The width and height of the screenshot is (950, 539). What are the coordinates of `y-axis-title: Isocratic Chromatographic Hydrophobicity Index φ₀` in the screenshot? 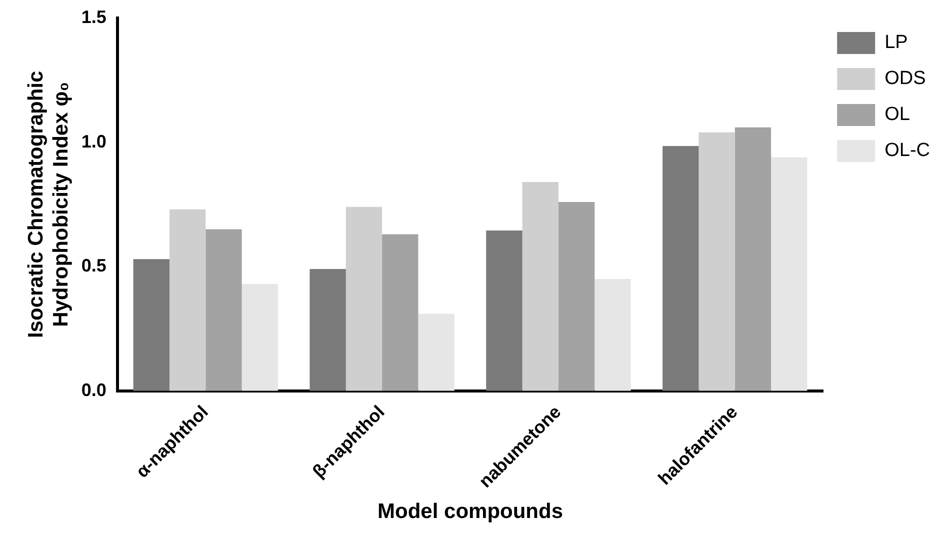 It's located at (48, 204).